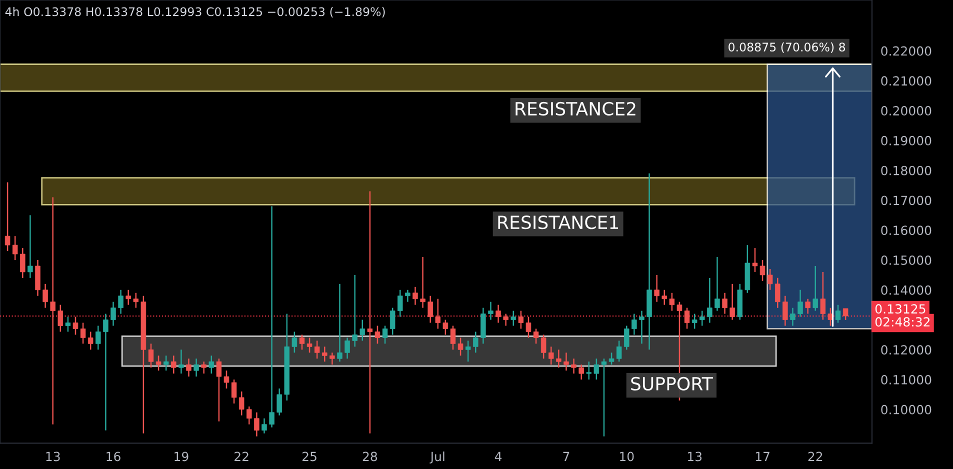 This screenshot has height=469, width=953. What do you see at coordinates (437, 458) in the screenshot?
I see `x-tick-label: Jul` at bounding box center [437, 458].